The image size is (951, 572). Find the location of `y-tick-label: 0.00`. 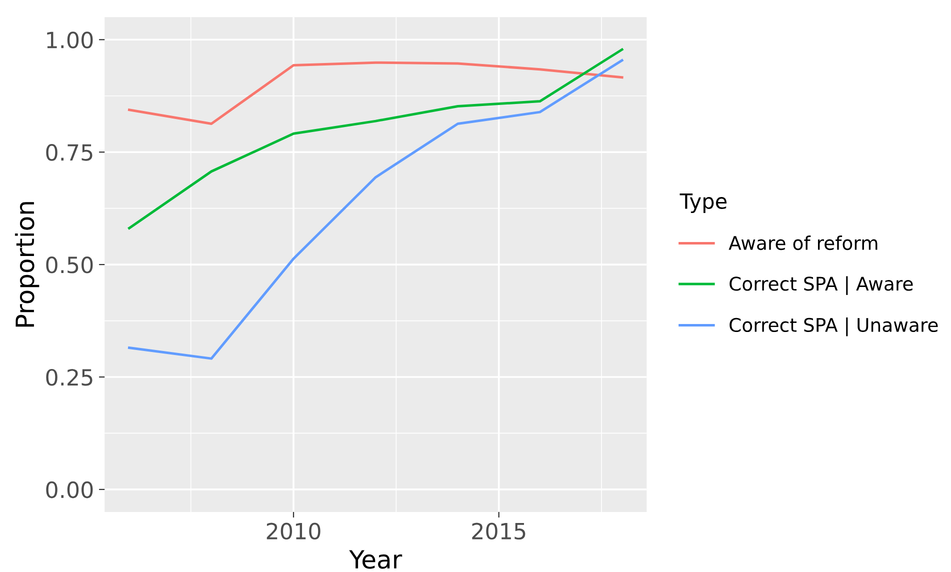

y-tick-label: 0.00 is located at coordinates (69, 489).